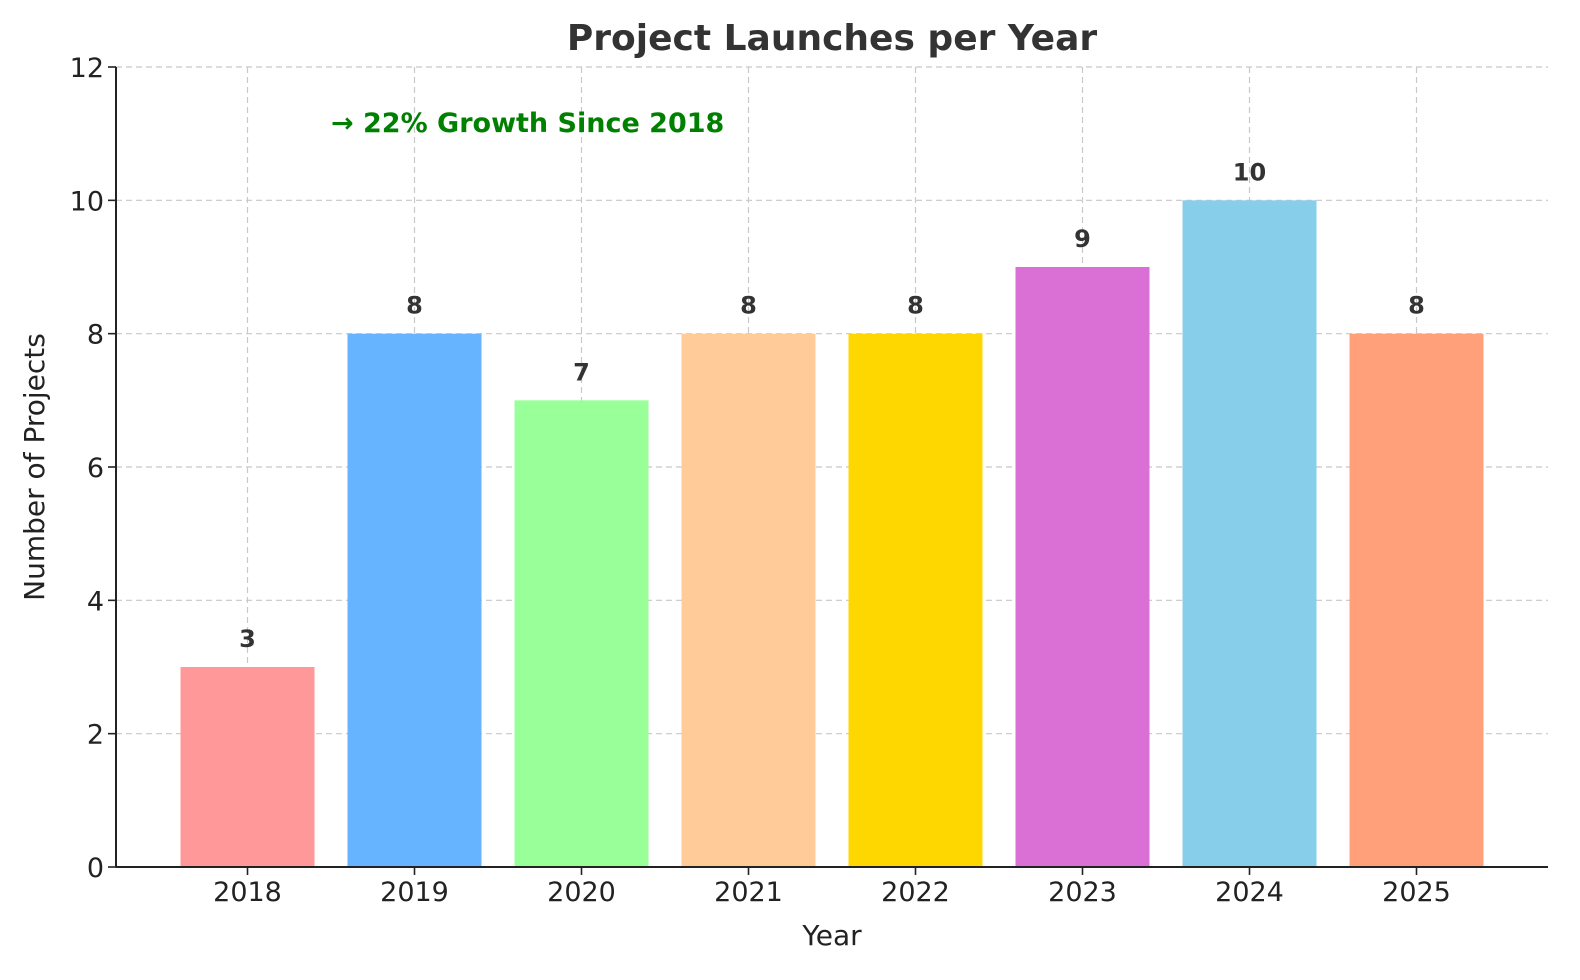 The width and height of the screenshot is (1580, 980). What do you see at coordinates (1250, 533) in the screenshot?
I see `bar-2024` at bounding box center [1250, 533].